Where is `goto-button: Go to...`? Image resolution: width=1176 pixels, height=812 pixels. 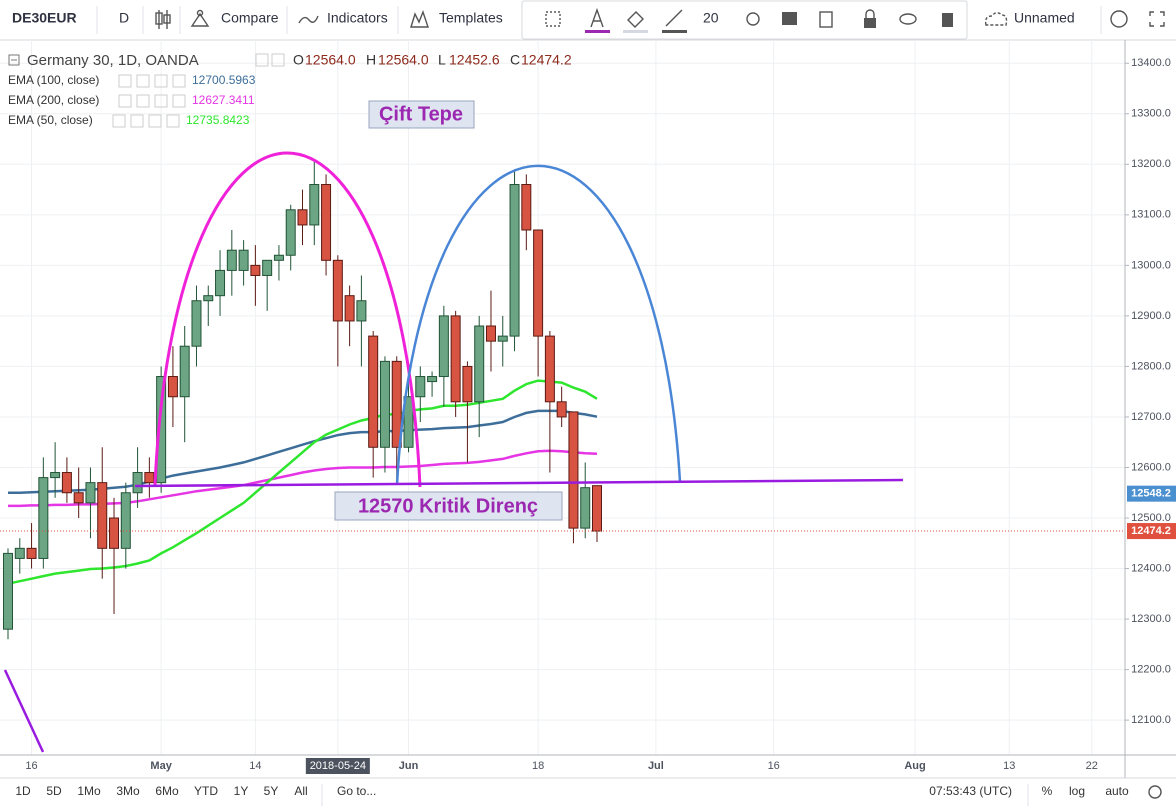
goto-button: Go to... is located at coordinates (356, 791).